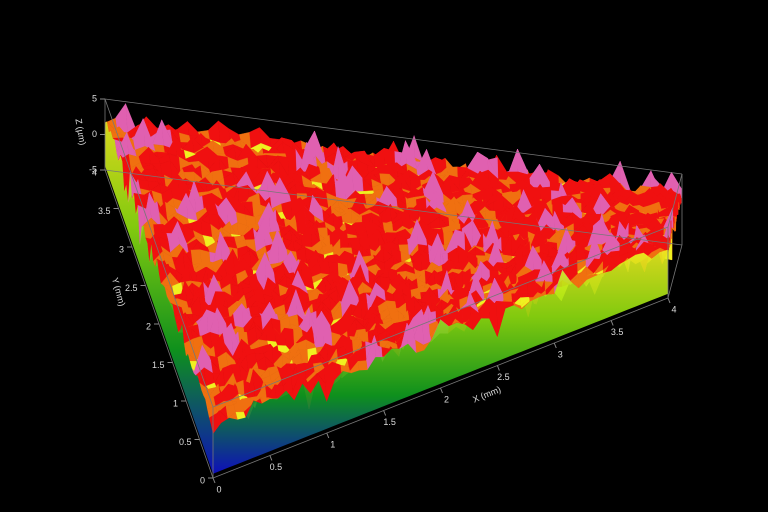  What do you see at coordinates (121, 249) in the screenshot?
I see `y-tick-label: 3` at bounding box center [121, 249].